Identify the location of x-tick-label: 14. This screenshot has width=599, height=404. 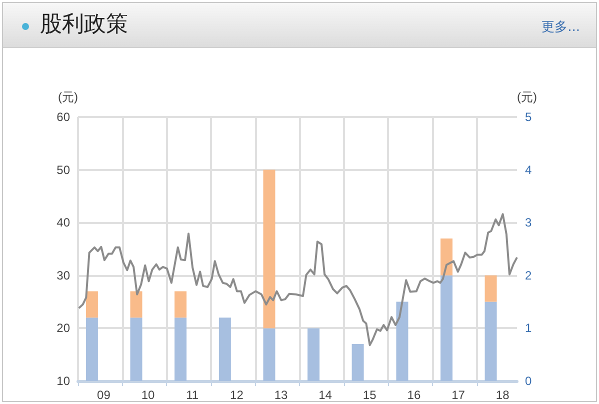
(325, 395).